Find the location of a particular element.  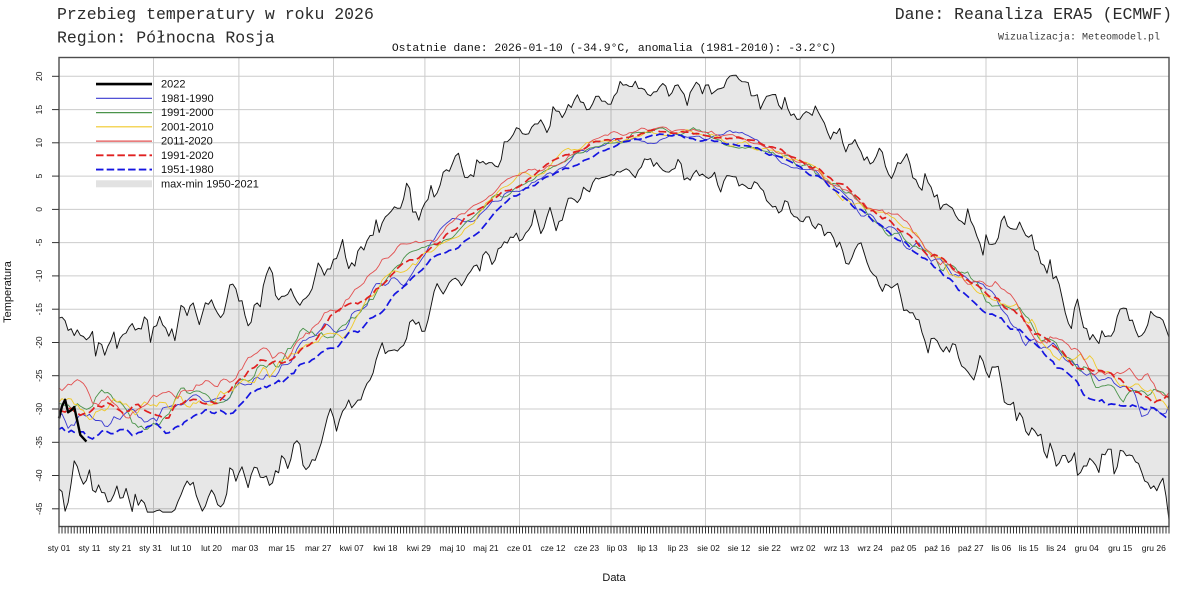

svg-text: maj 10 is located at coordinates (453, 548).